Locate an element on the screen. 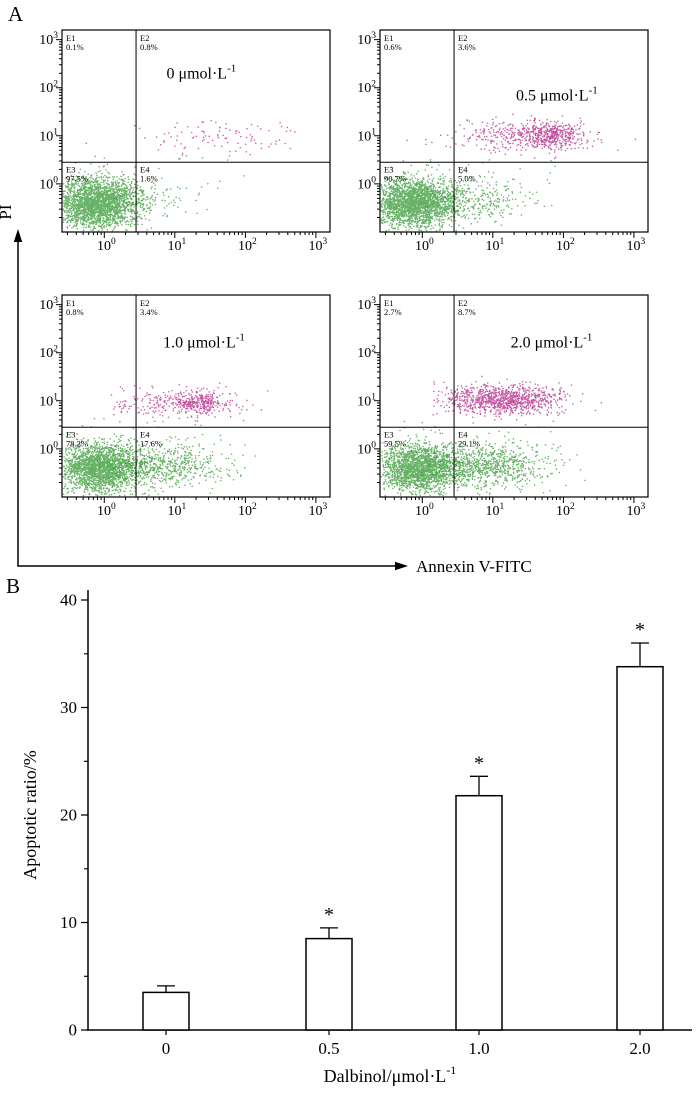  quadrant-percent: 97.5% is located at coordinates (77, 178).